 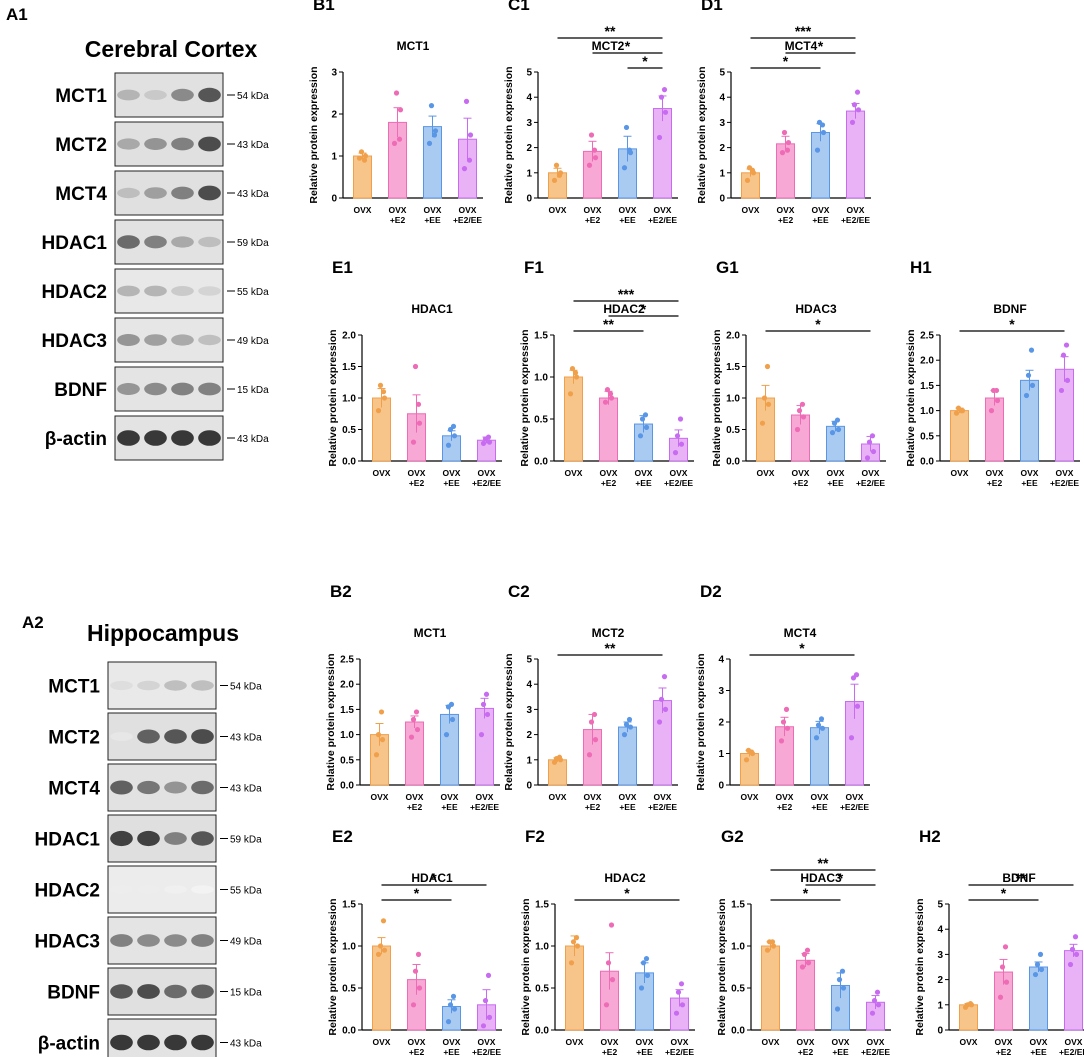 I want to click on panel-label: F2, so click(x=535, y=836).